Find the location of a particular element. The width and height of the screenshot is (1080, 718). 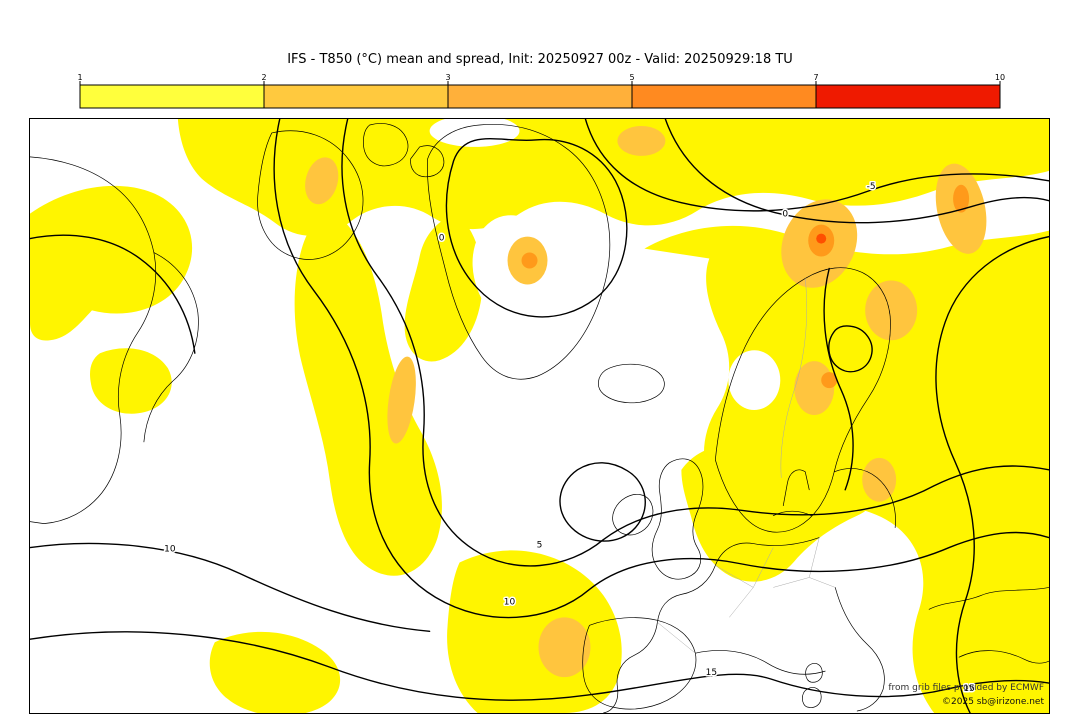

coastline-baltic is located at coordinates (864, 498).